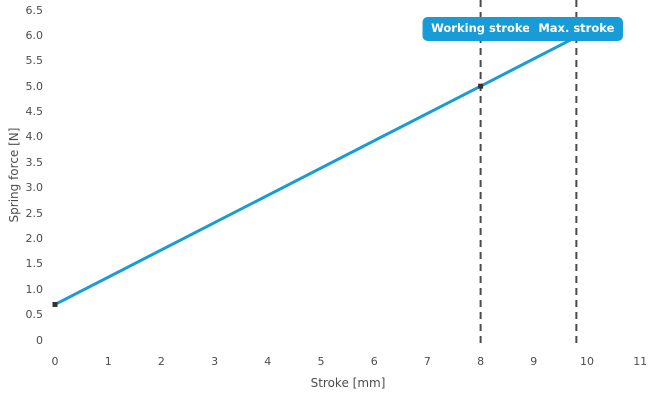 The image size is (650, 400). I want to click on x-tick-label: 7, so click(427, 361).